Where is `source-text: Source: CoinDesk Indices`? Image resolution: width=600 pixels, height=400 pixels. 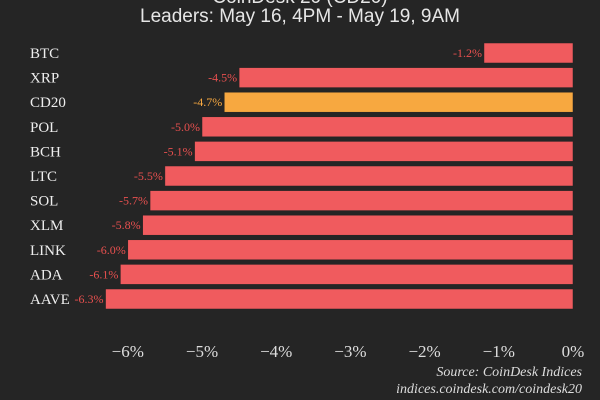
source-text: Source: CoinDesk Indices is located at coordinates (509, 372).